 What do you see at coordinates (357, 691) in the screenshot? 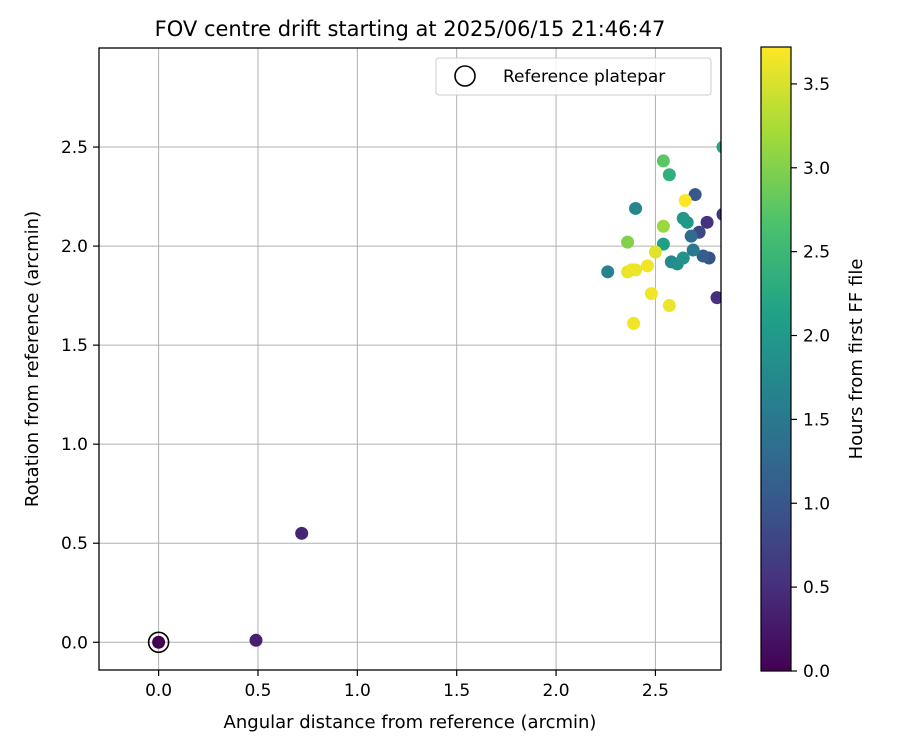
I see `x-tick-label: 1.0` at bounding box center [357, 691].